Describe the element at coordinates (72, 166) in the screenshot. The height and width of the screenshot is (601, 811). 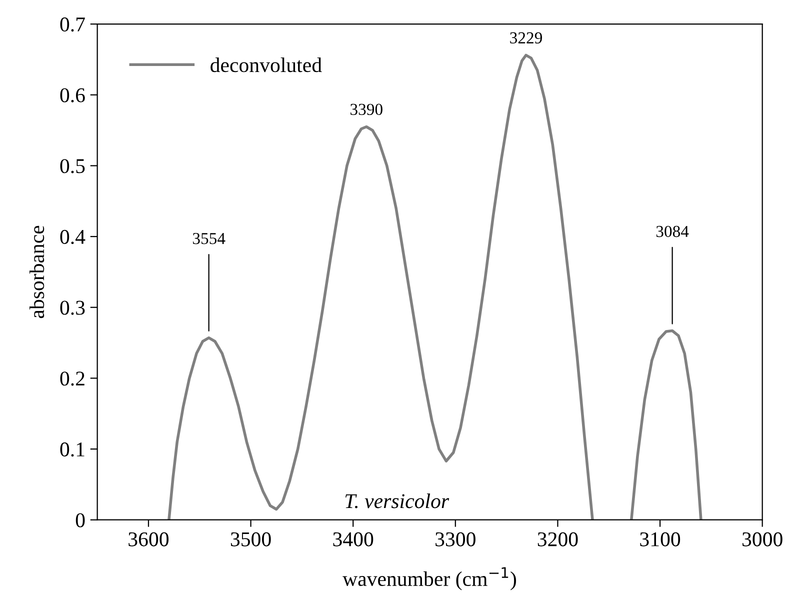
I see `y-tick-label: 0.5` at that location.